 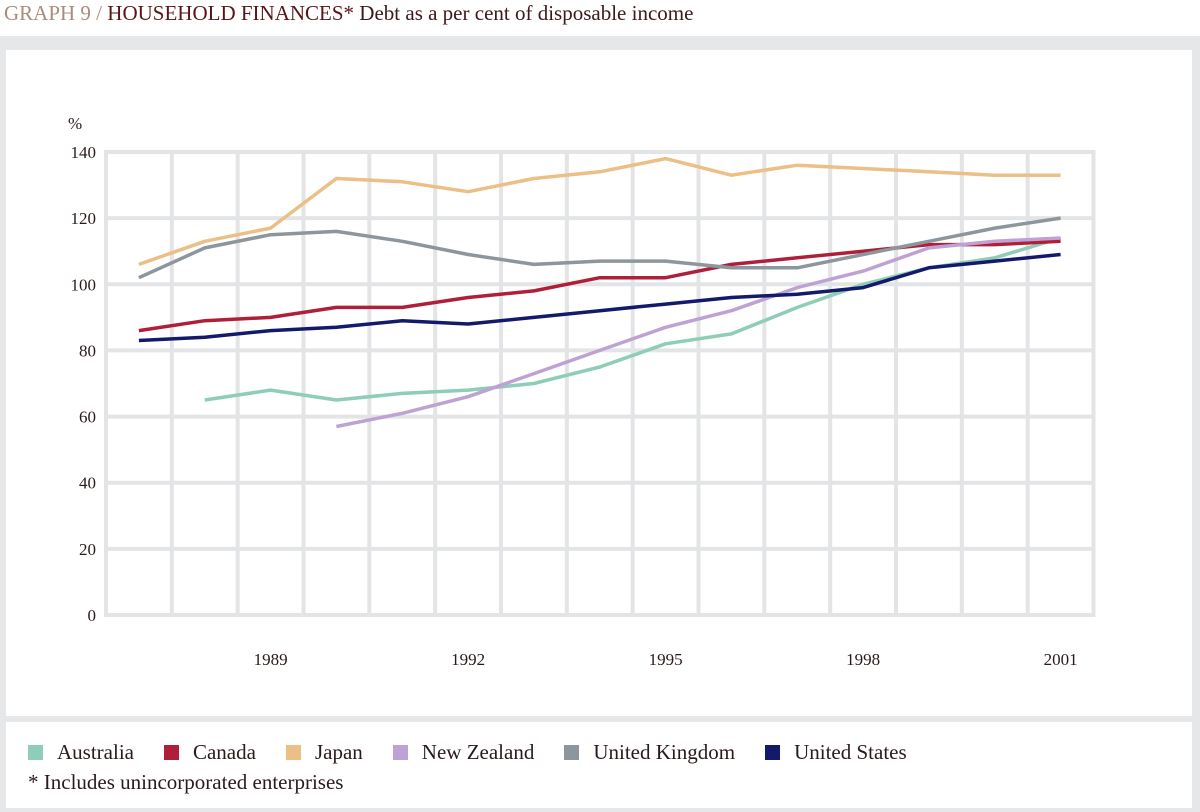 What do you see at coordinates (526, 13) in the screenshot?
I see `graph-subtitle: Debt as a per cent of disposable income` at bounding box center [526, 13].